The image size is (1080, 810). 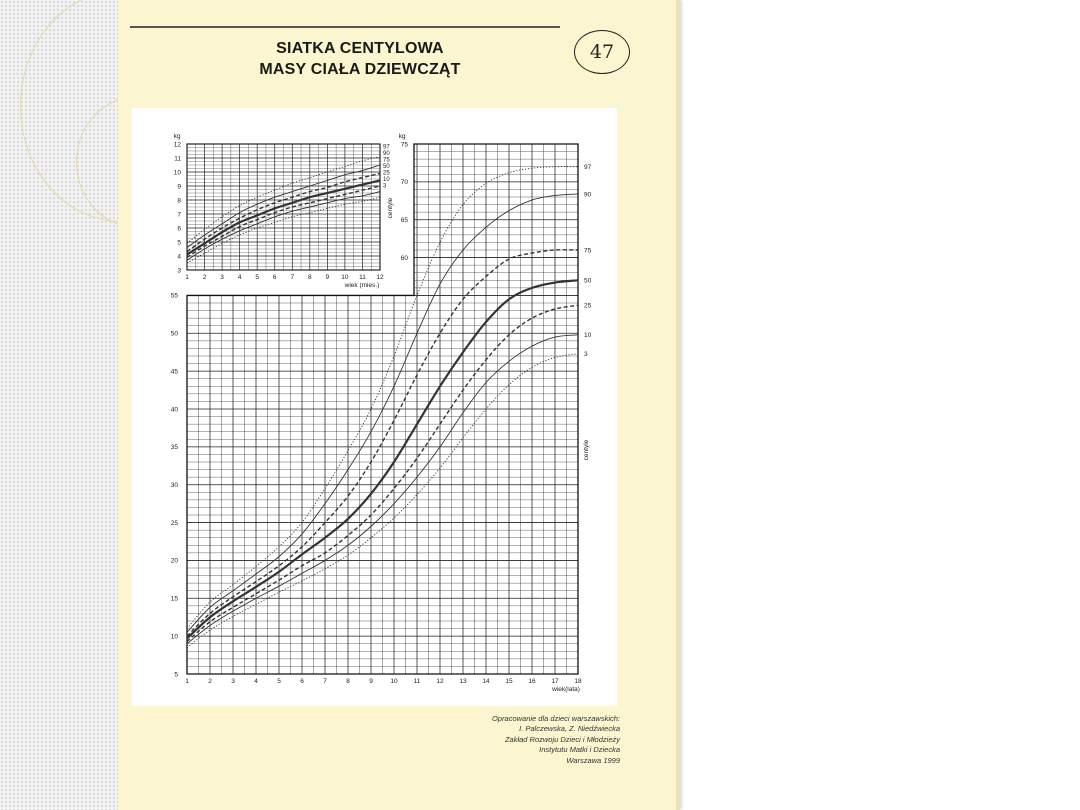 What do you see at coordinates (555, 681) in the screenshot?
I see `x-tick-label: 17` at bounding box center [555, 681].